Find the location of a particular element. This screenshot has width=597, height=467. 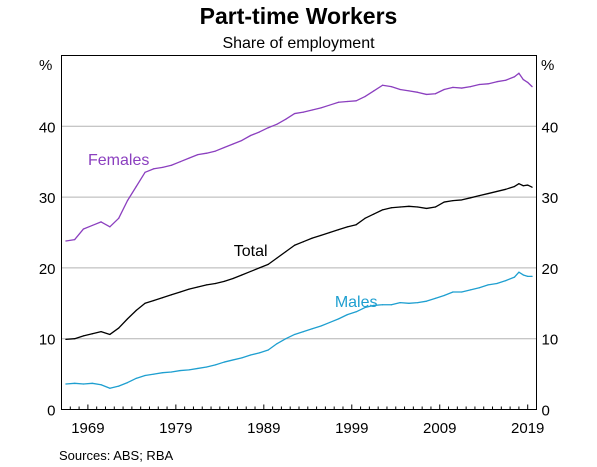

x-tick-2009: 2009 is located at coordinates (439, 428).